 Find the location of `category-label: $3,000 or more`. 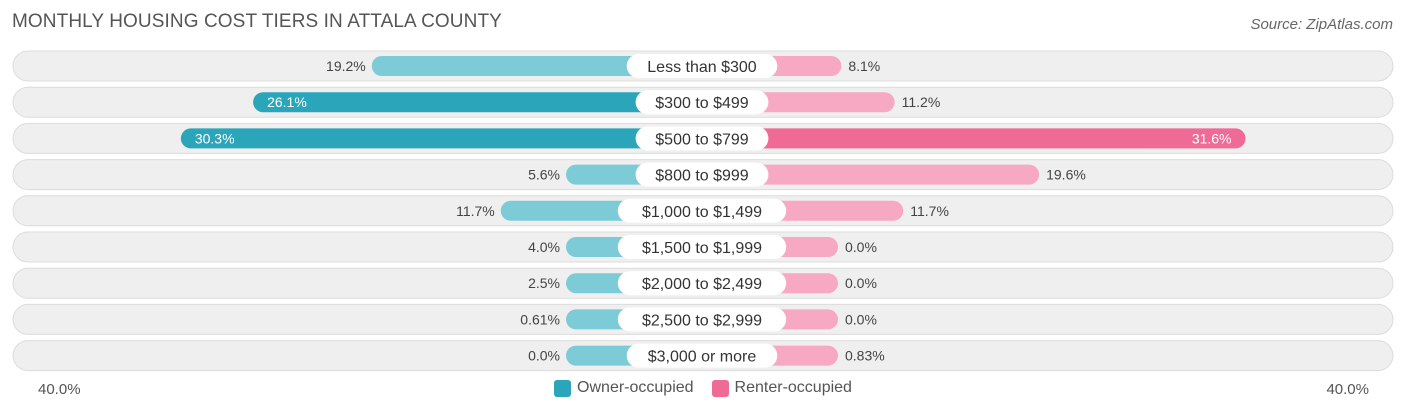

category-label: $3,000 or more is located at coordinates (702, 357).